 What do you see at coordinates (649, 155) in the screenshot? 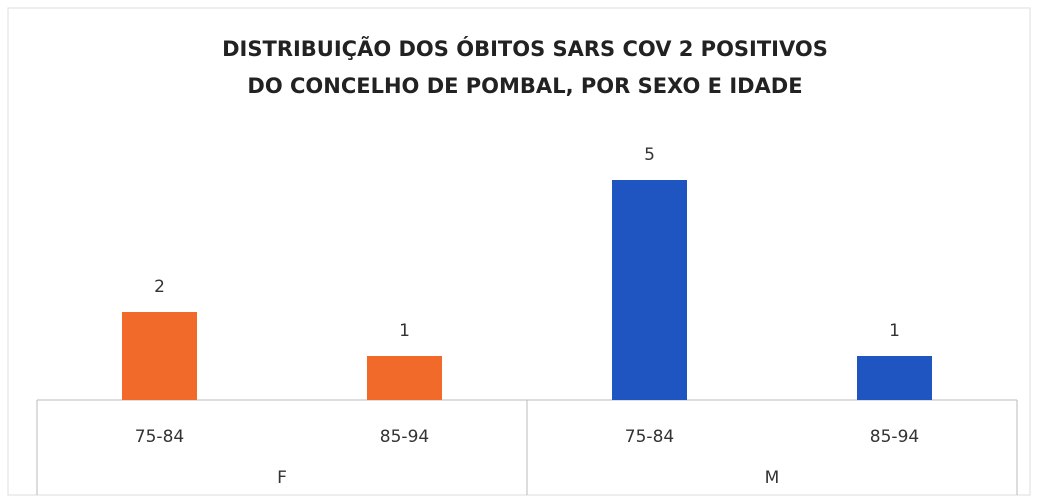
I see `data-label: 5` at bounding box center [649, 155].